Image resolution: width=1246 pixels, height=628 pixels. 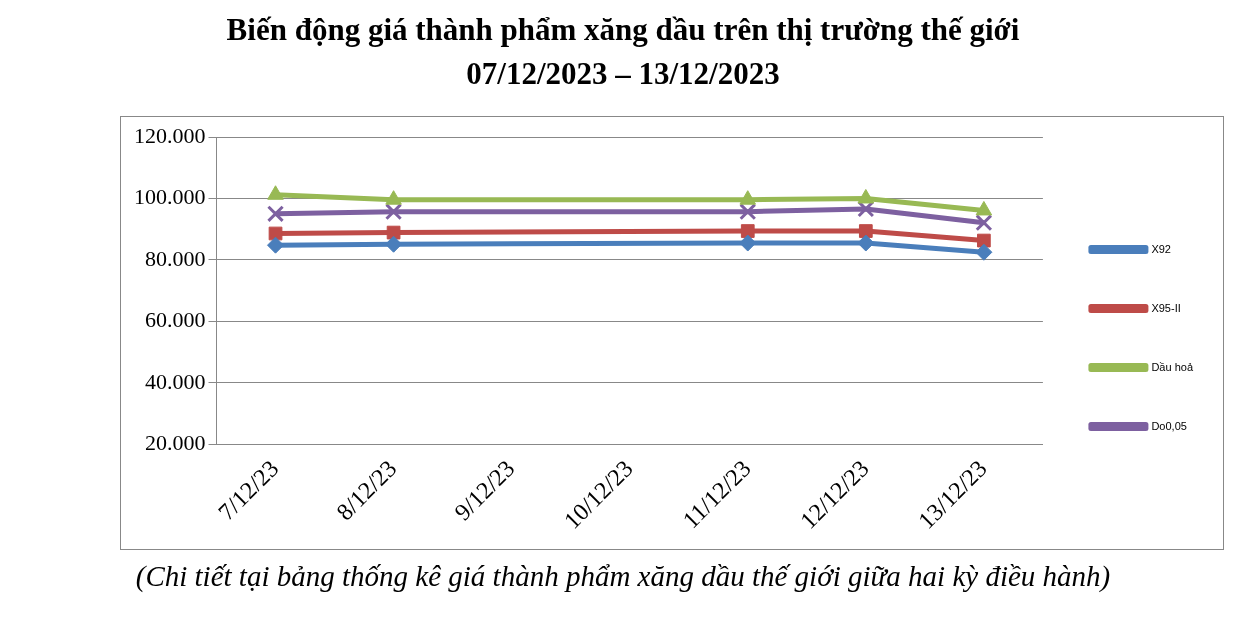 What do you see at coordinates (170, 197) in the screenshot?
I see `y-tick-label: 100.000` at bounding box center [170, 197].